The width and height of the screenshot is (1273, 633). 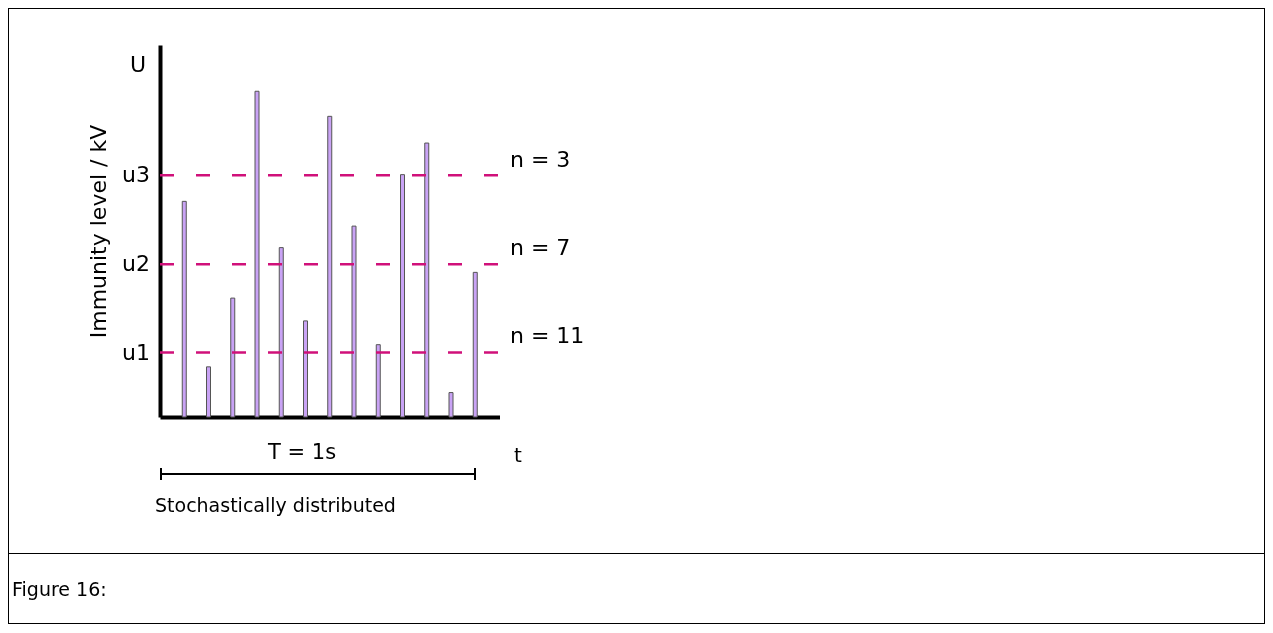 I want to click on ref-line-label: u3, so click(x=136, y=175).